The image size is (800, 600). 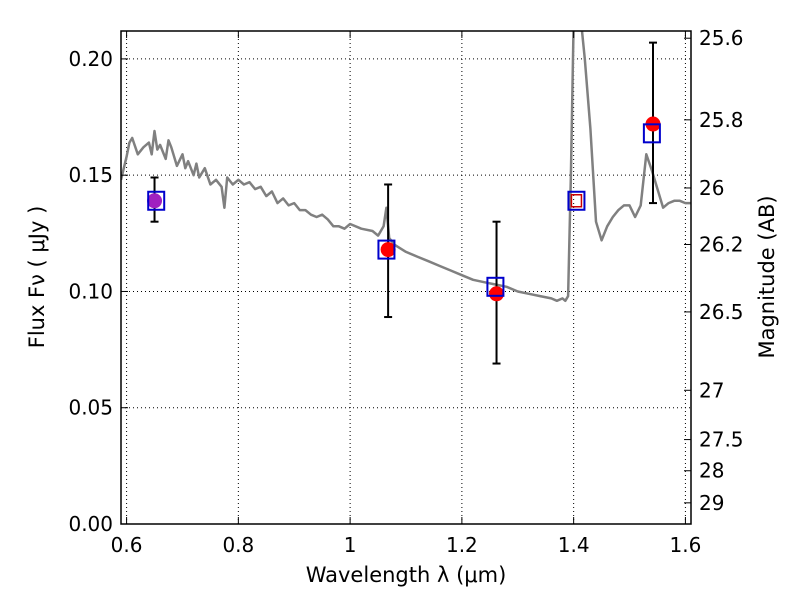 What do you see at coordinates (721, 440) in the screenshot?
I see `right-tick-label-6: 27.5` at bounding box center [721, 440].